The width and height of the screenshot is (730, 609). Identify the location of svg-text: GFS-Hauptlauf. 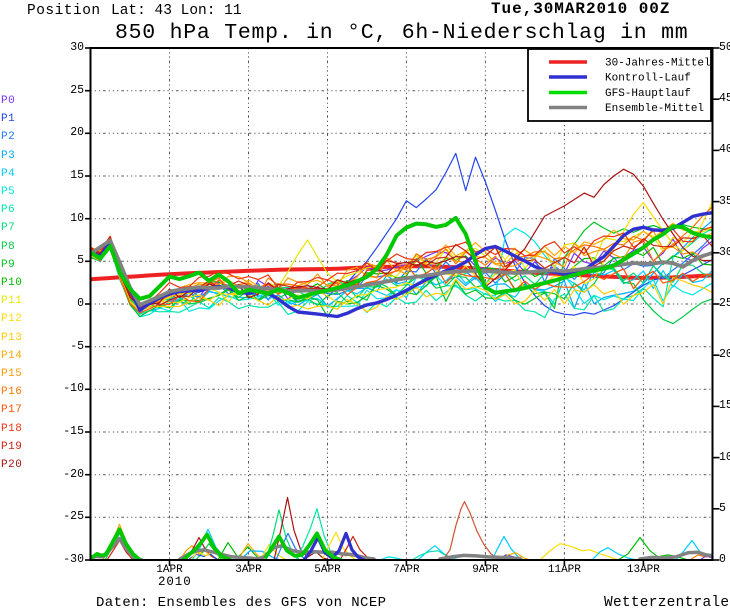
(648, 94).